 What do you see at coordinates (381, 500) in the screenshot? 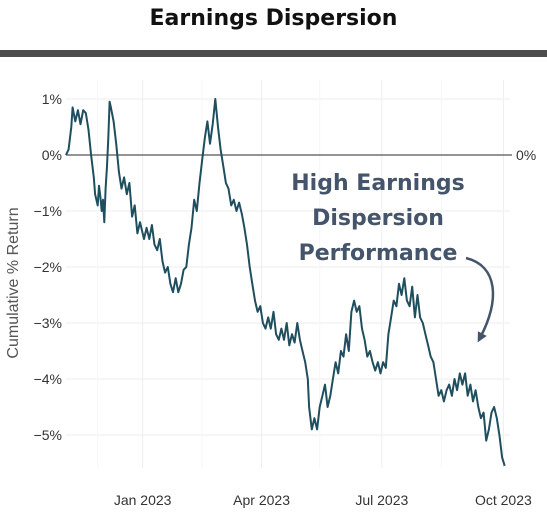
I see `x-tick-label: Jul 2023` at bounding box center [381, 500].